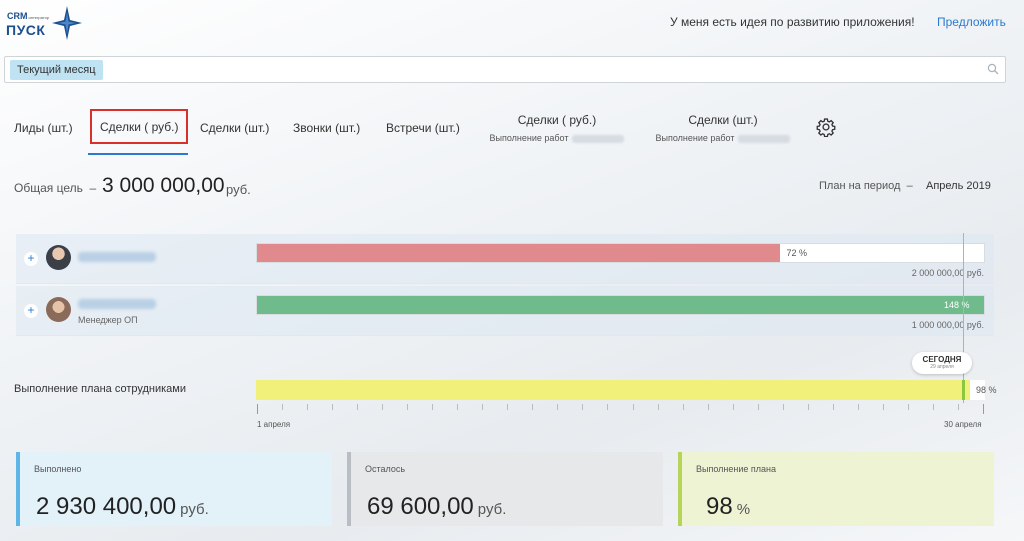  I want to click on date-end: 30 апреля, so click(963, 424).